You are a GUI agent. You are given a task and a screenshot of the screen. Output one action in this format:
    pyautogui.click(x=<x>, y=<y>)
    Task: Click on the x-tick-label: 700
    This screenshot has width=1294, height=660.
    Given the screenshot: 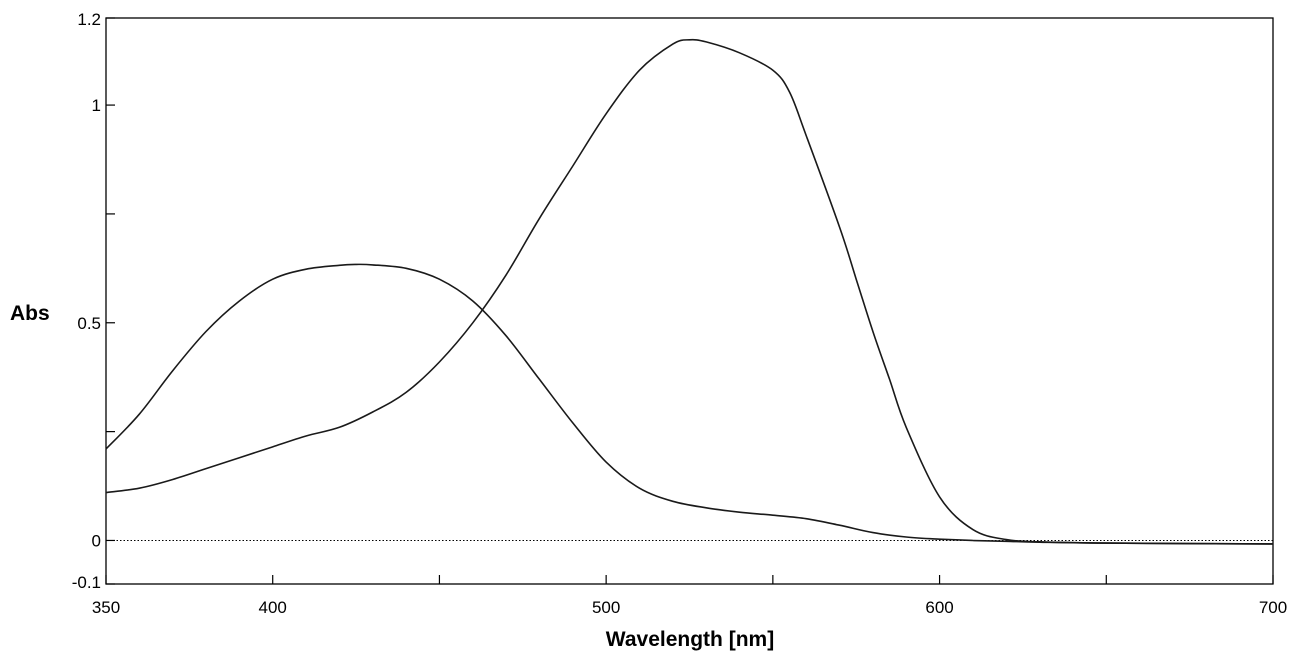 What is the action you would take?
    pyautogui.click(x=1273, y=607)
    